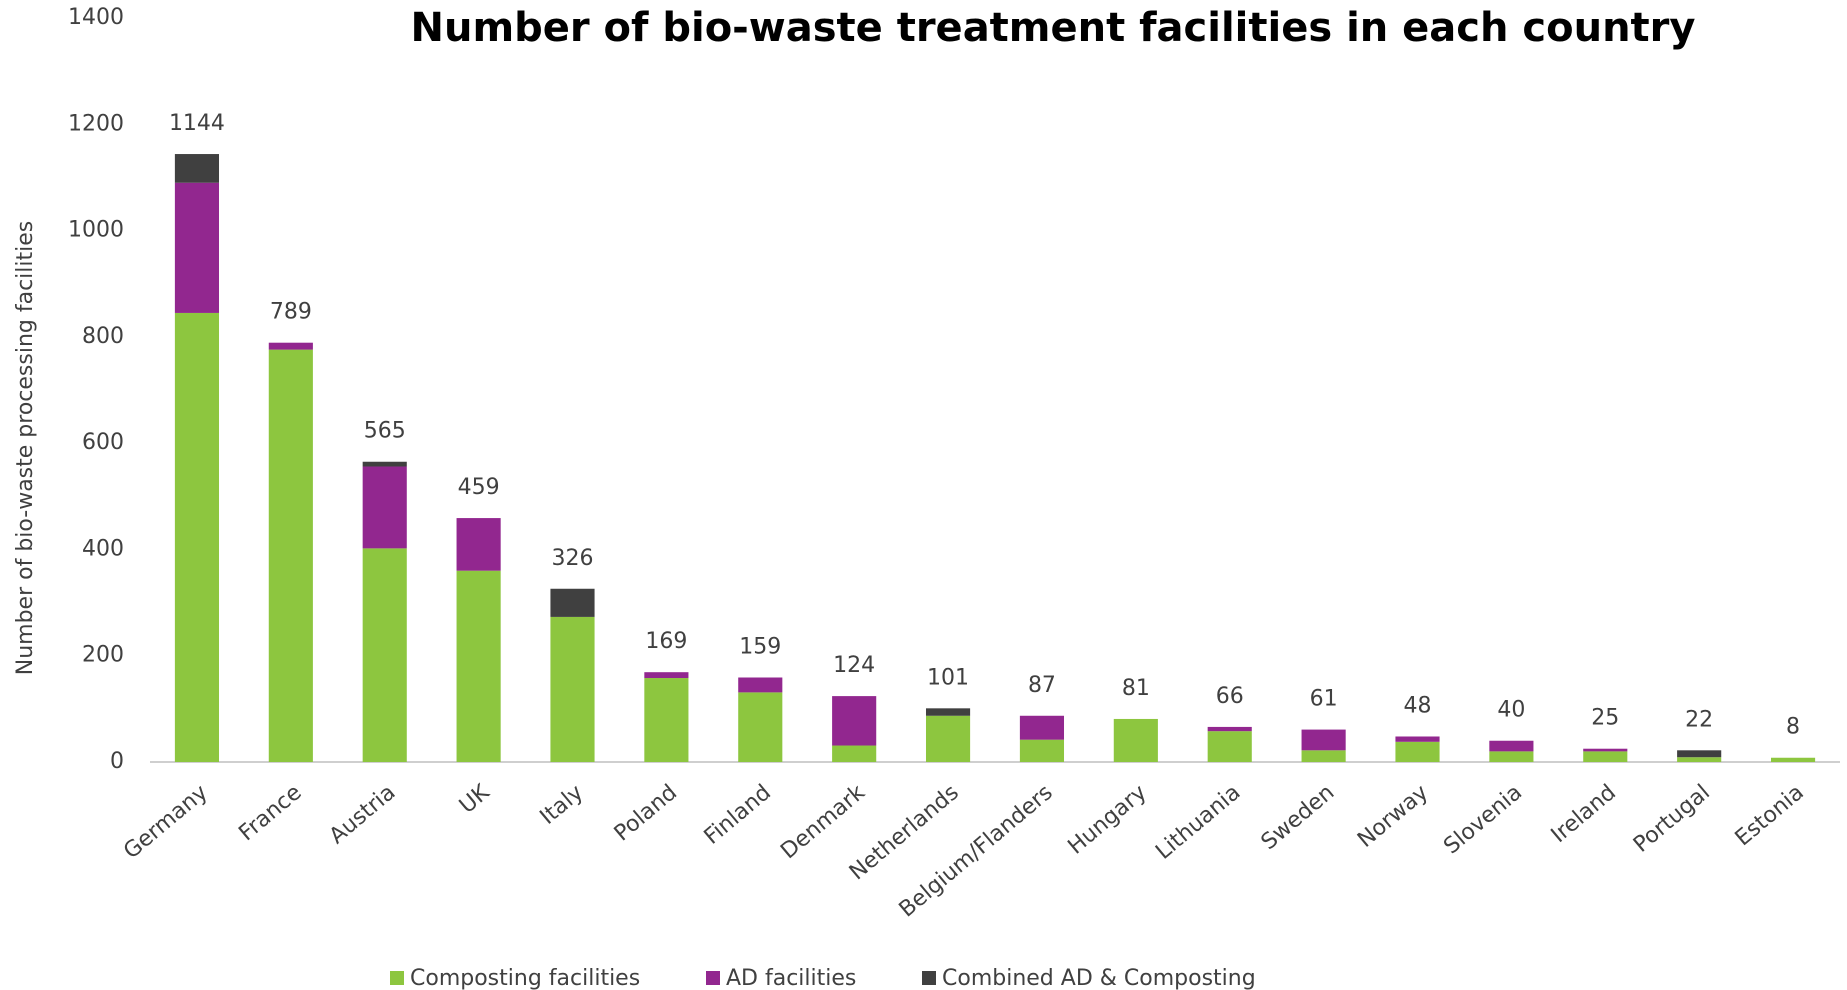 This screenshot has width=1847, height=990. What do you see at coordinates (103, 442) in the screenshot?
I see `y-tick-label: 600` at bounding box center [103, 442].